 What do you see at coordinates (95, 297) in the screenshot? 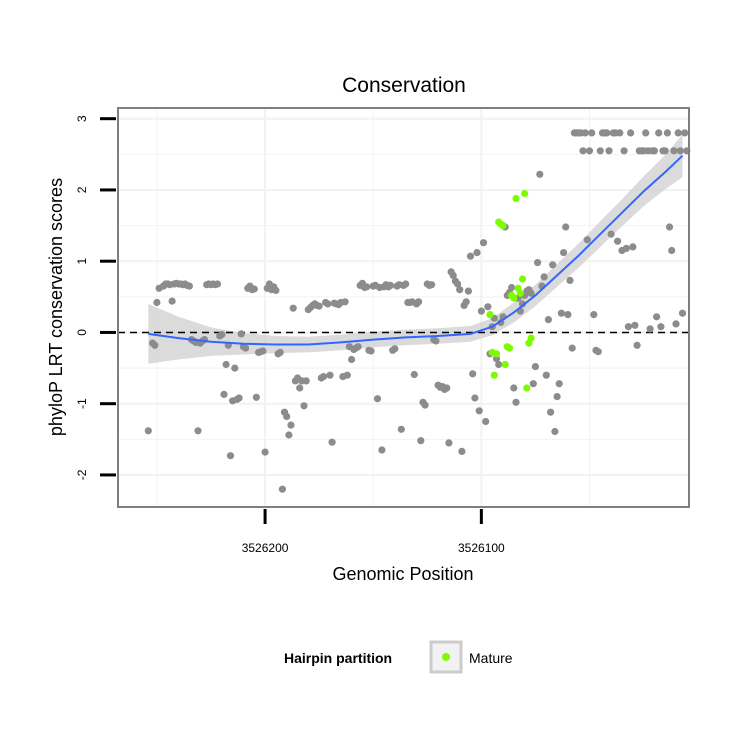
I see `y-axis: -2 -1 0 1 2 3` at bounding box center [95, 297].